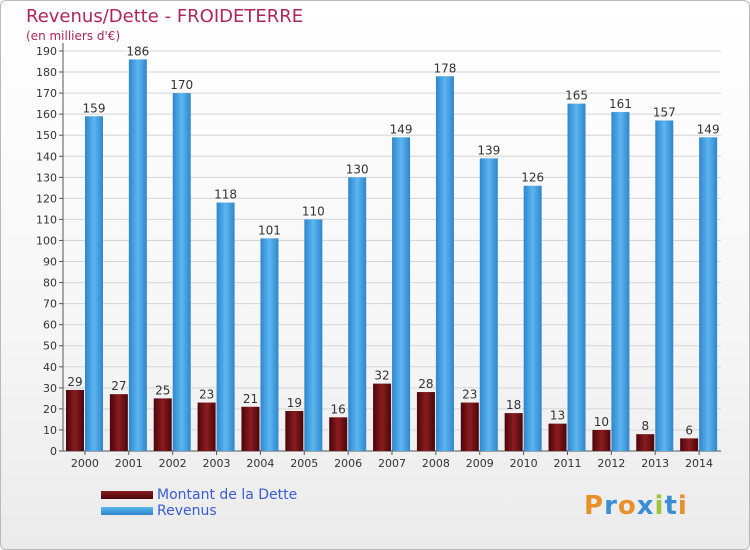  I want to click on legend-swatch-revenus, so click(127, 511).